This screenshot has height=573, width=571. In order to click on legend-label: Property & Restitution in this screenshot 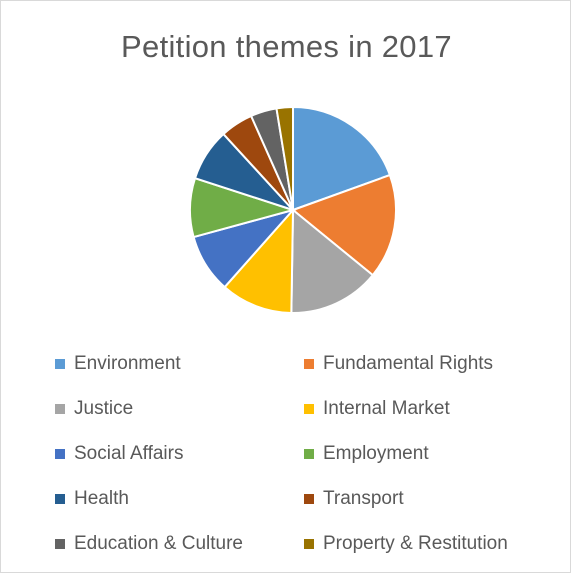, I will do `click(415, 543)`.